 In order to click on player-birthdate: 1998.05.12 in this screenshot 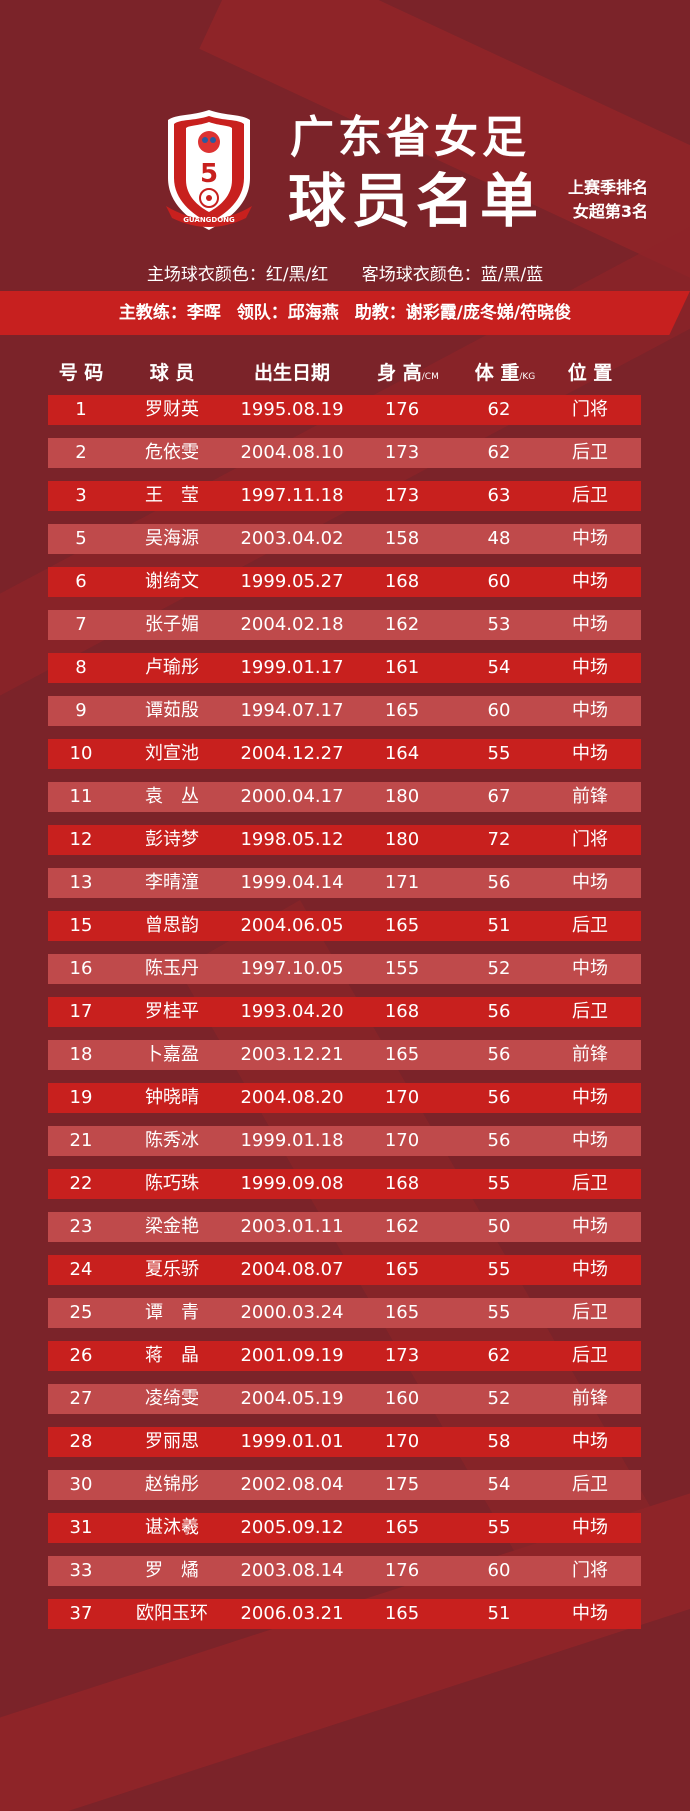, I will do `click(292, 839)`.